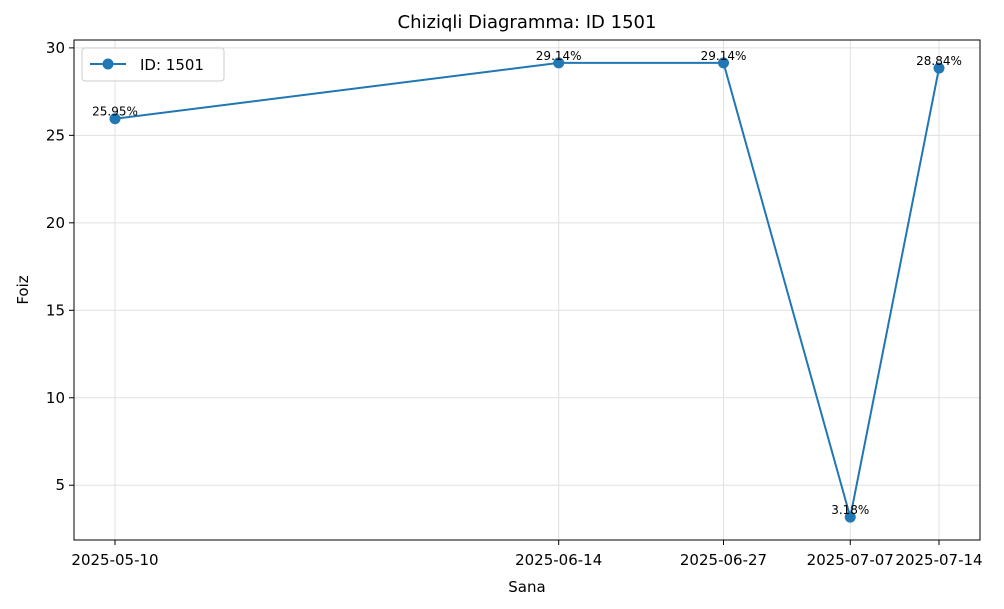 This screenshot has width=1004, height=609. What do you see at coordinates (114, 560) in the screenshot?
I see `x-tick-label: 2025-05-10` at bounding box center [114, 560].